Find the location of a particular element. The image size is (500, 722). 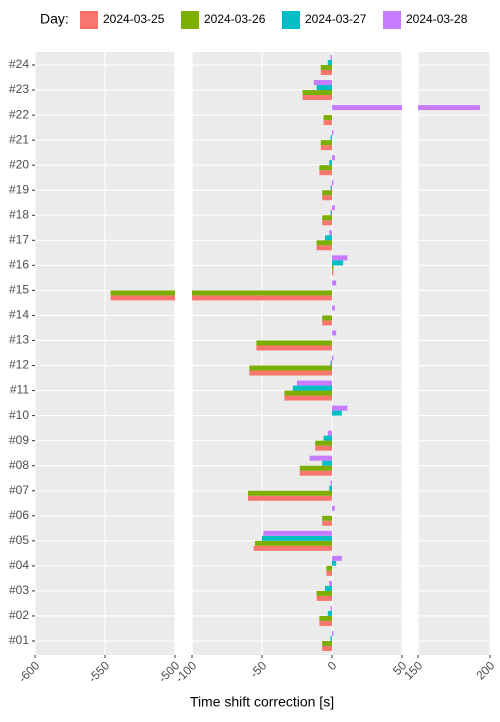

y-tick-label: #16 is located at coordinates (19, 265).